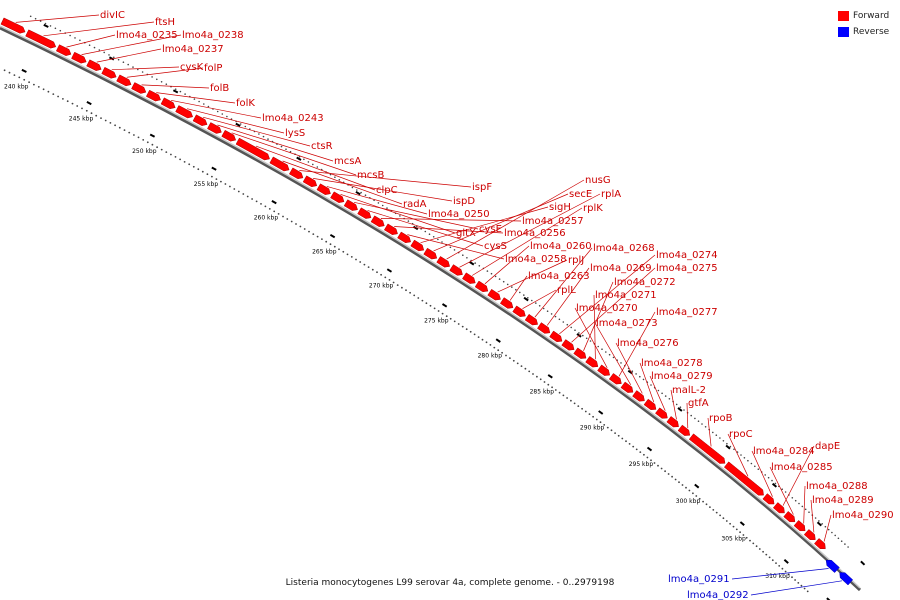  What do you see at coordinates (687, 312) in the screenshot?
I see `gene-label-lmo4a_0277: lmo4a_0277` at bounding box center [687, 312].